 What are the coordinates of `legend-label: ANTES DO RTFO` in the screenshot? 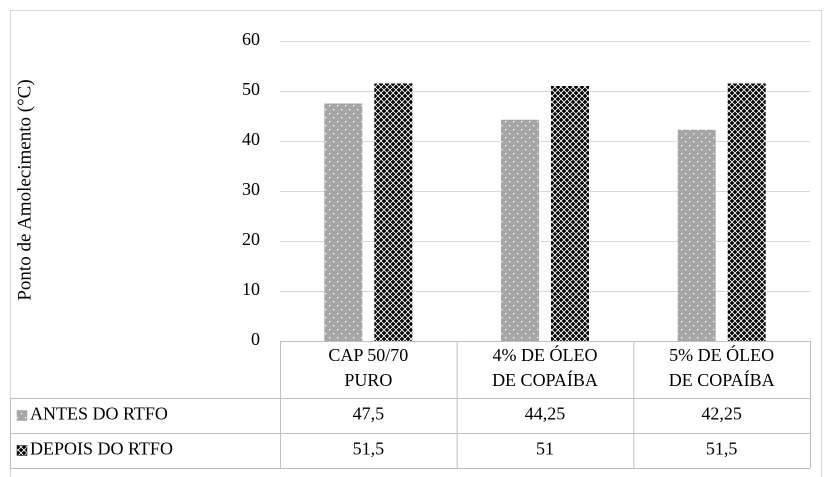 It's located at (99, 414).